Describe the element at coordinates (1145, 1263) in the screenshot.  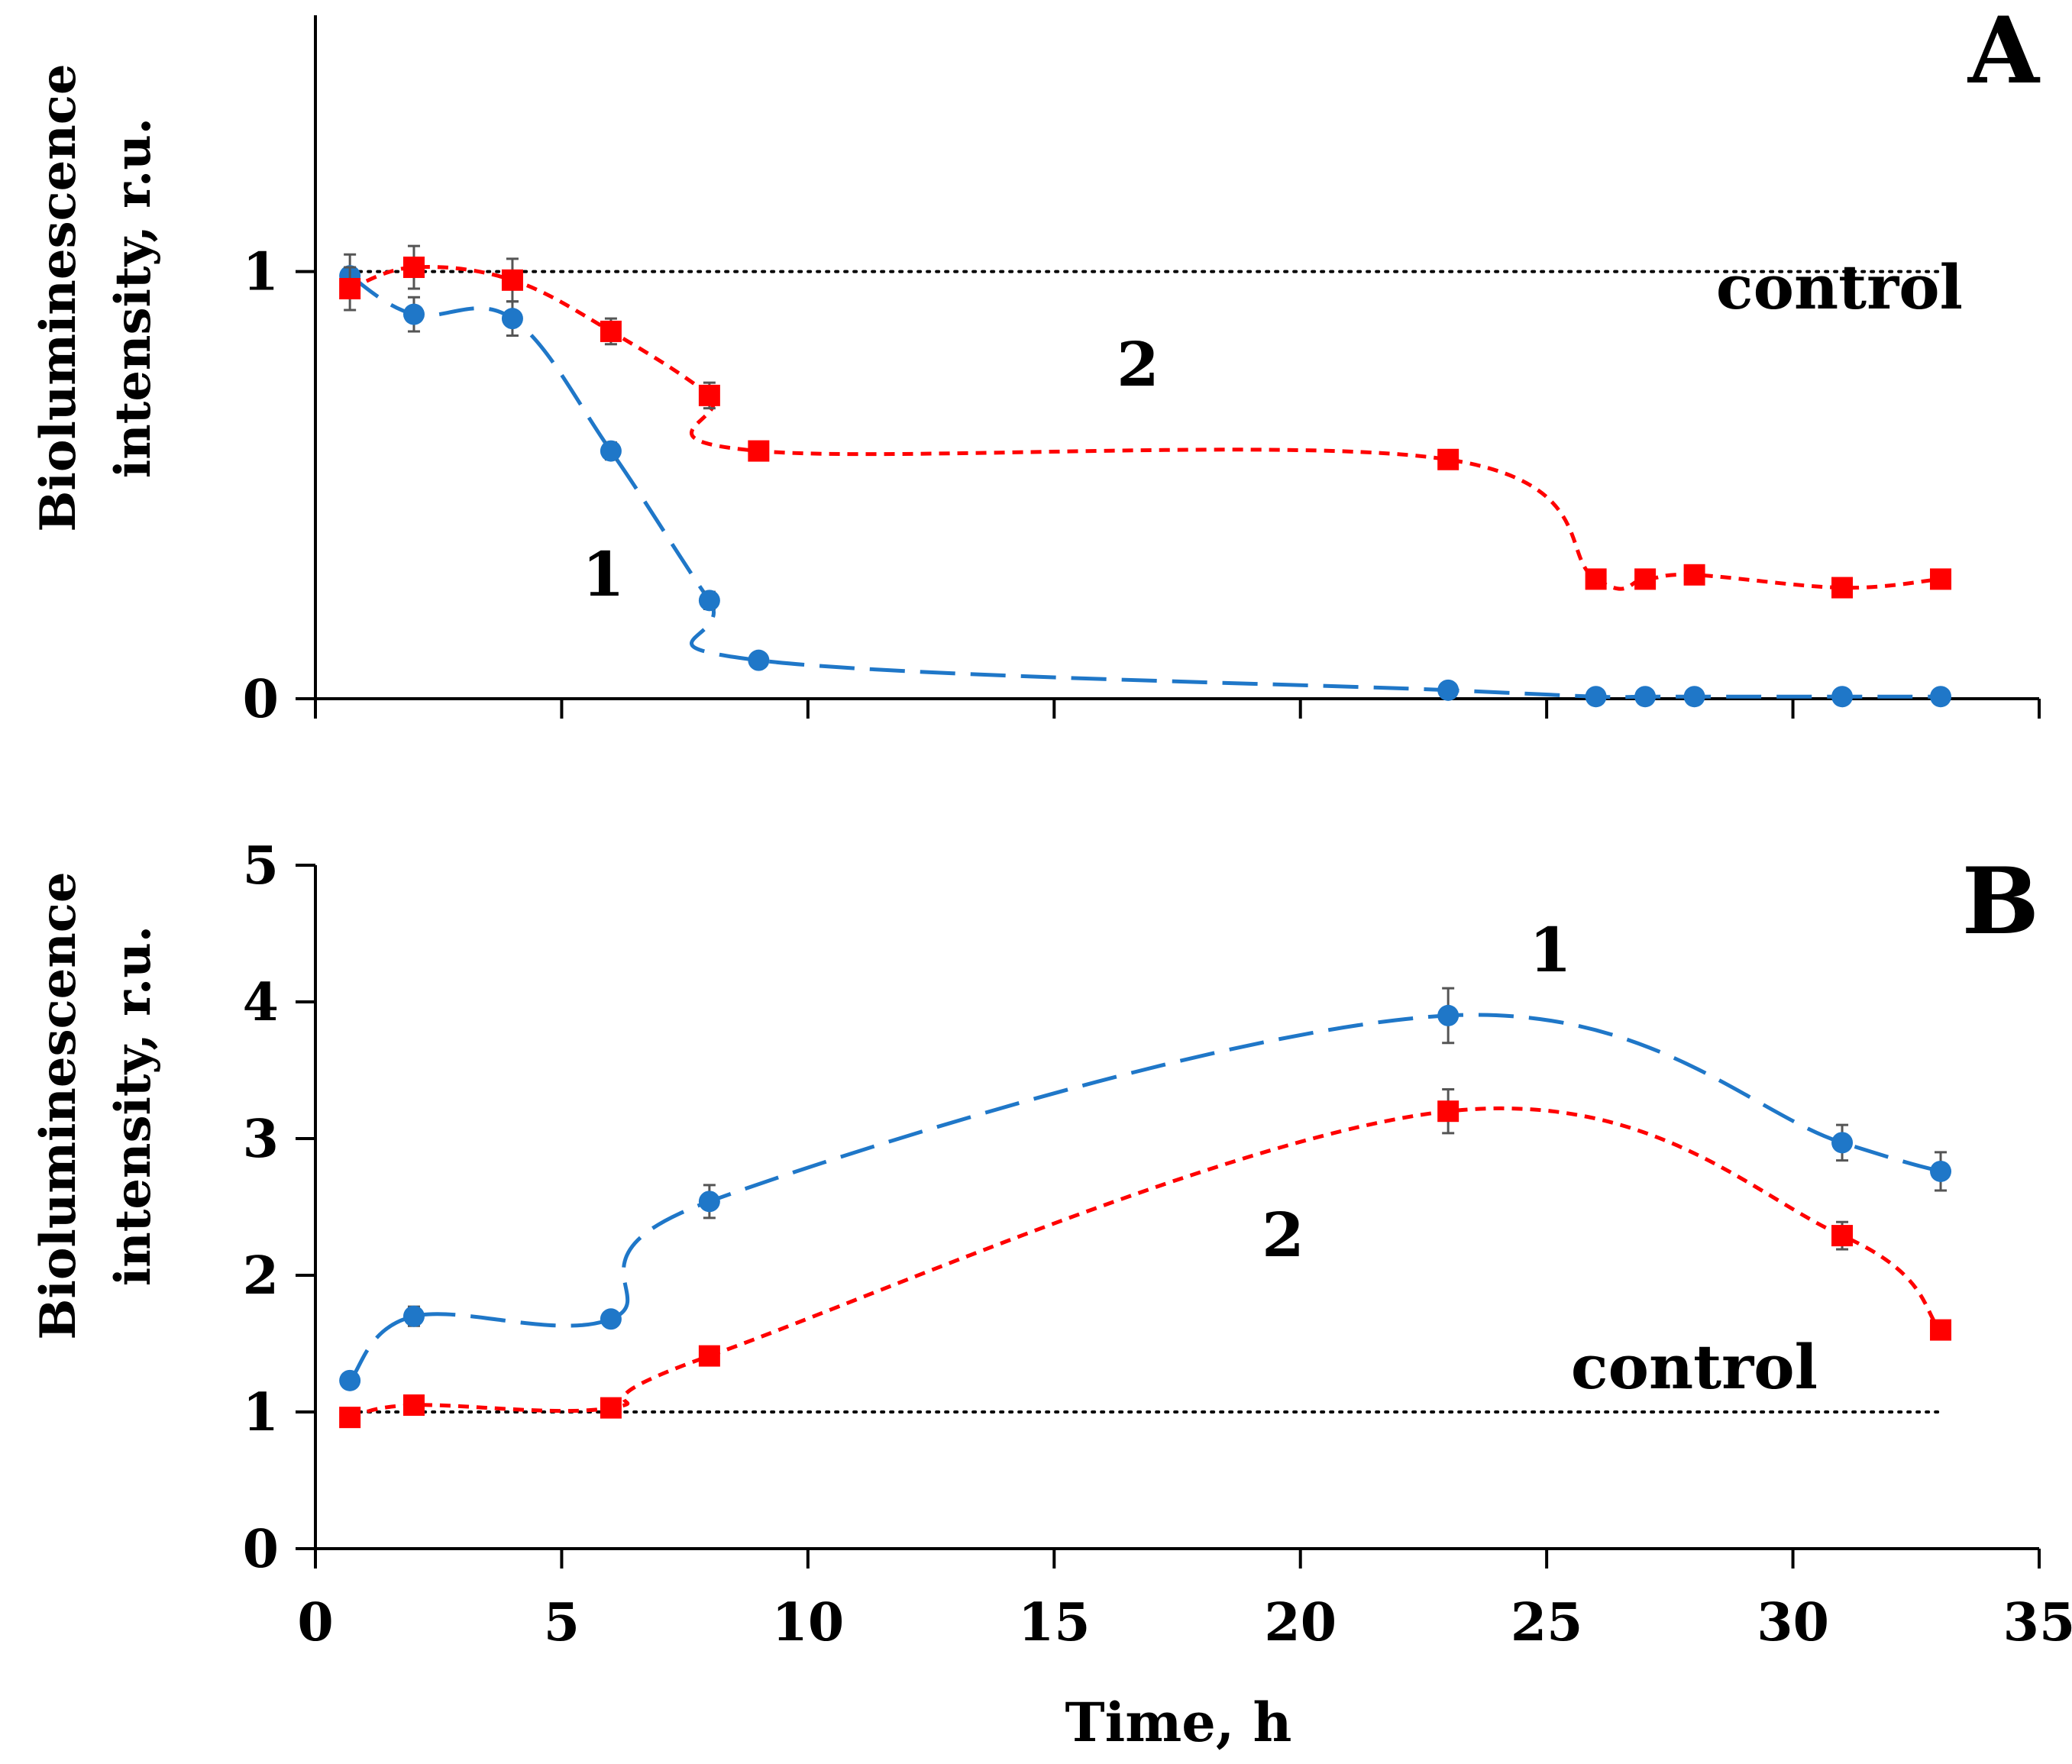
I see `panel-b-series-2-line` at that location.